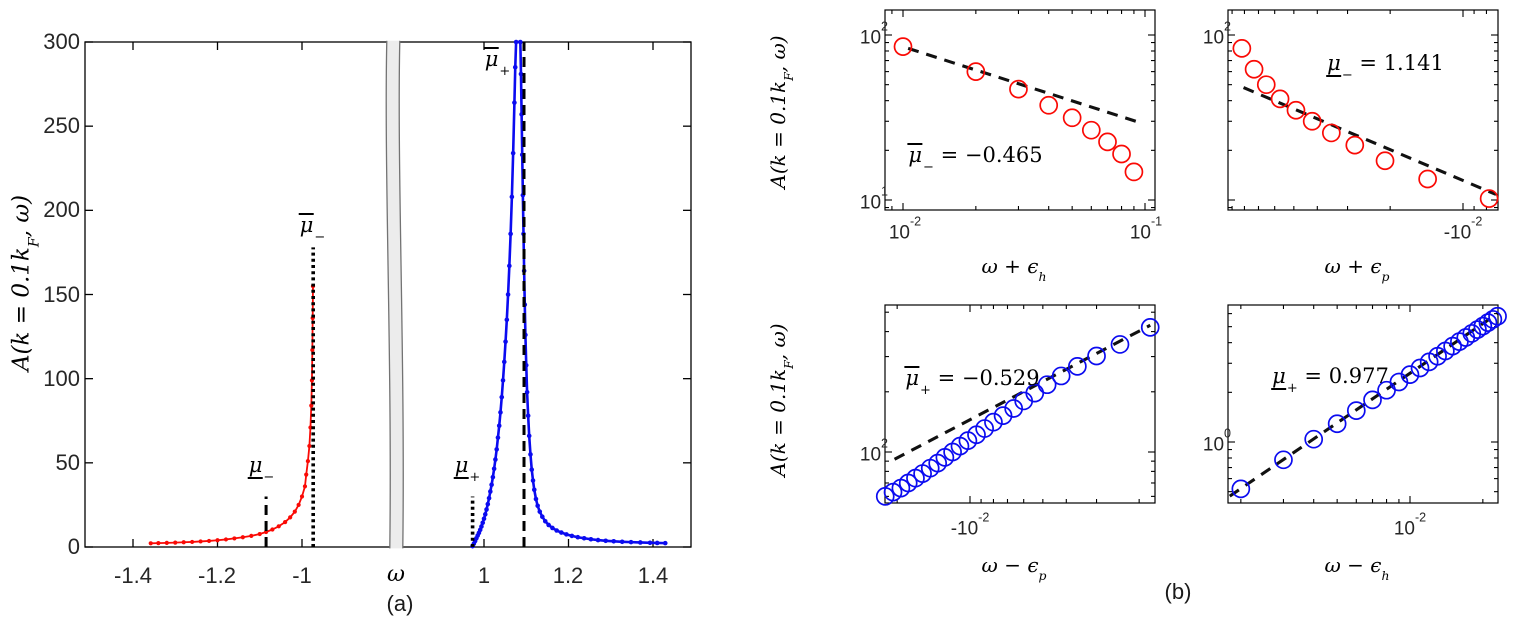  I want to click on b3-xtick-n1e-2: -10-2, so click(970, 525).